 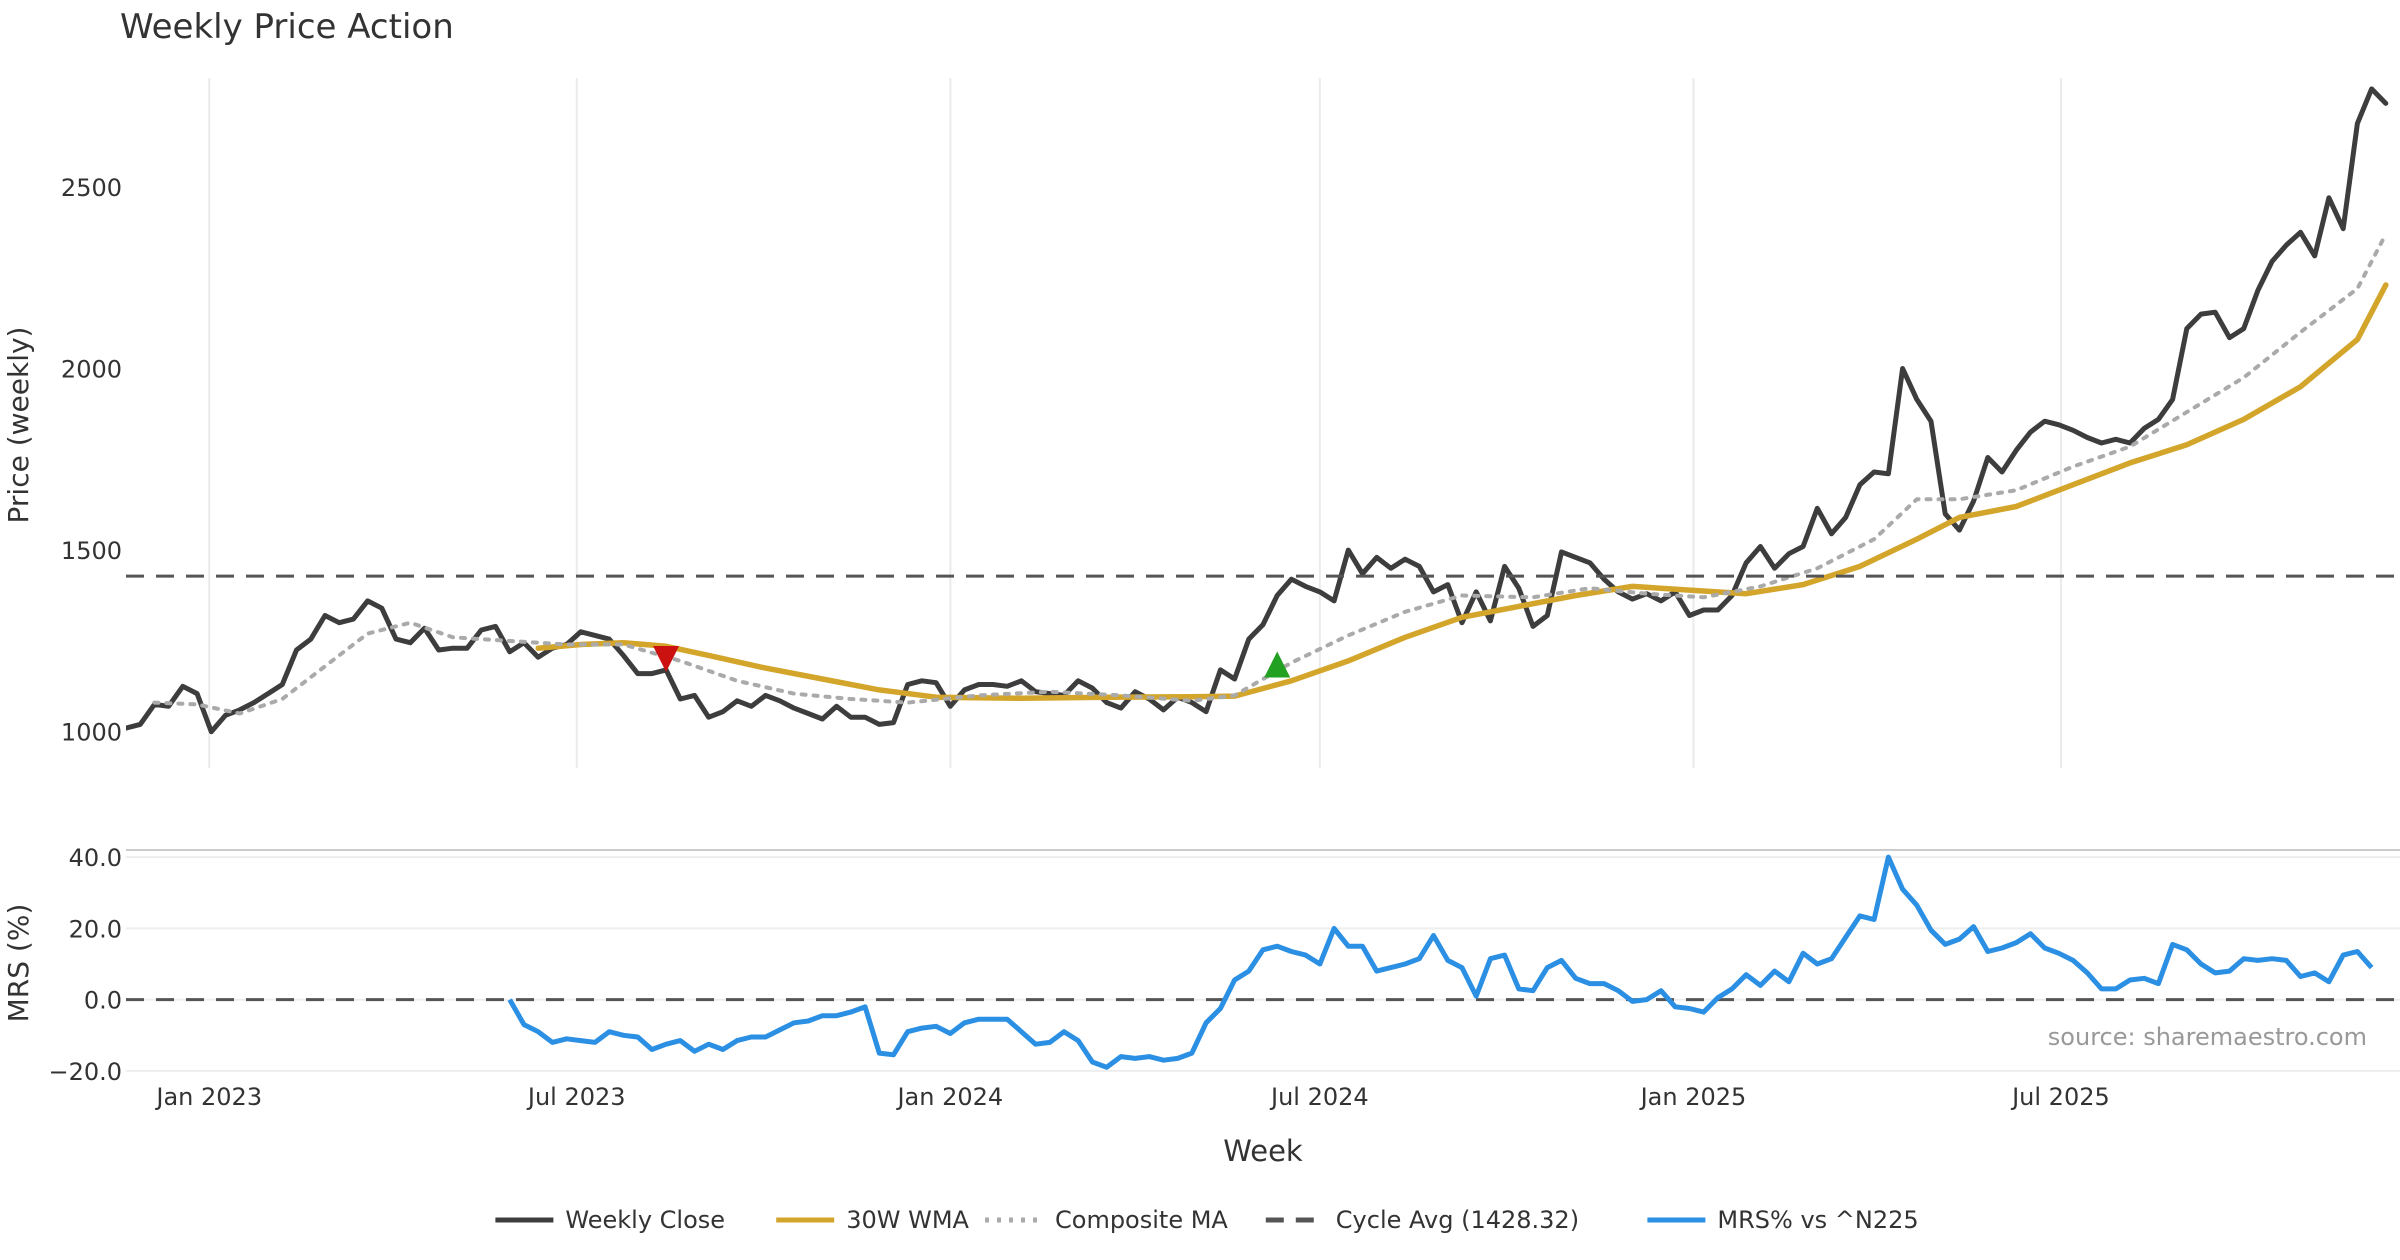 I want to click on x-axis-label: Week, so click(x=1263, y=1151).